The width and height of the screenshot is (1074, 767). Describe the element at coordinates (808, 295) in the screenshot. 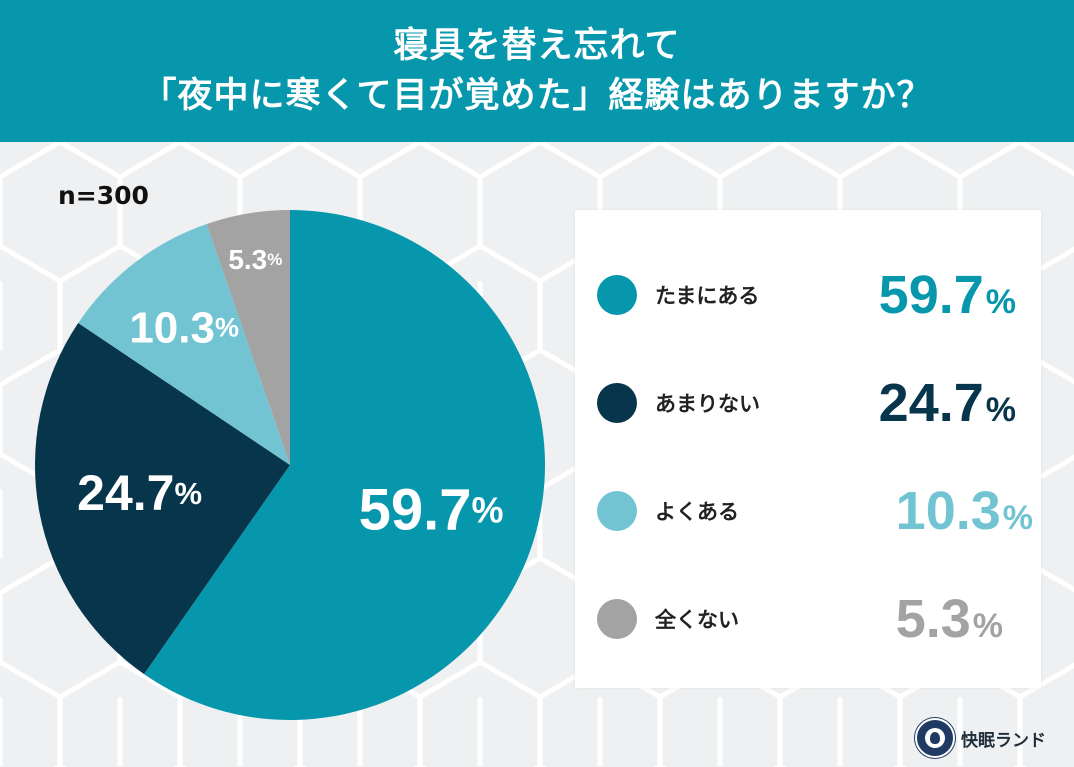

I see `legend-item-tamani: たまにある 59.7%` at that location.